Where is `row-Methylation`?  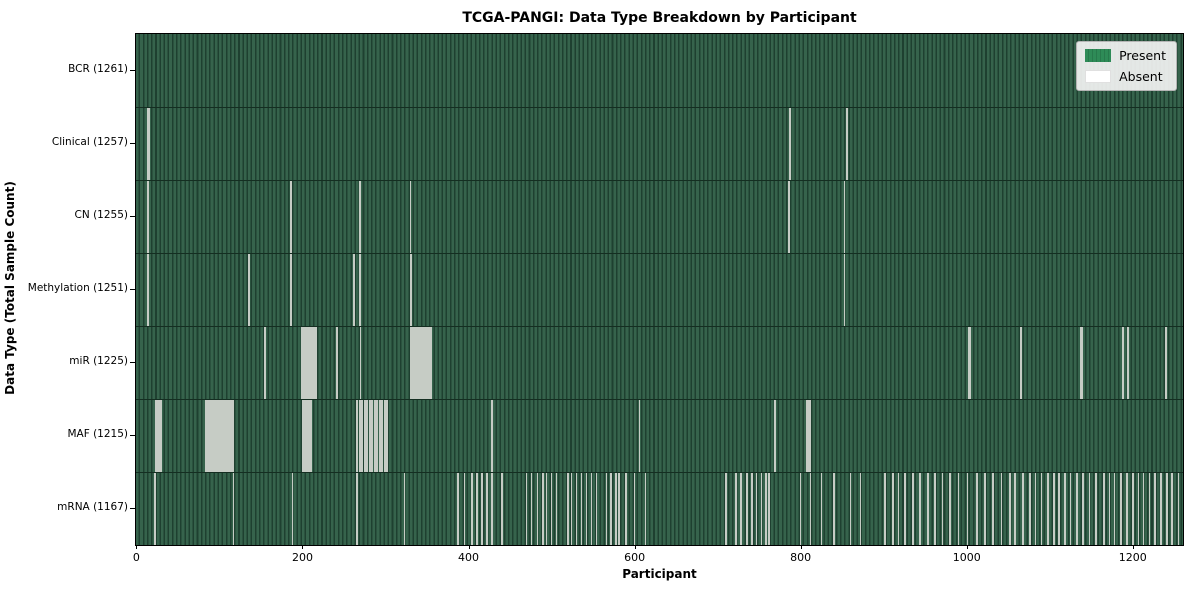 row-Methylation is located at coordinates (659, 289).